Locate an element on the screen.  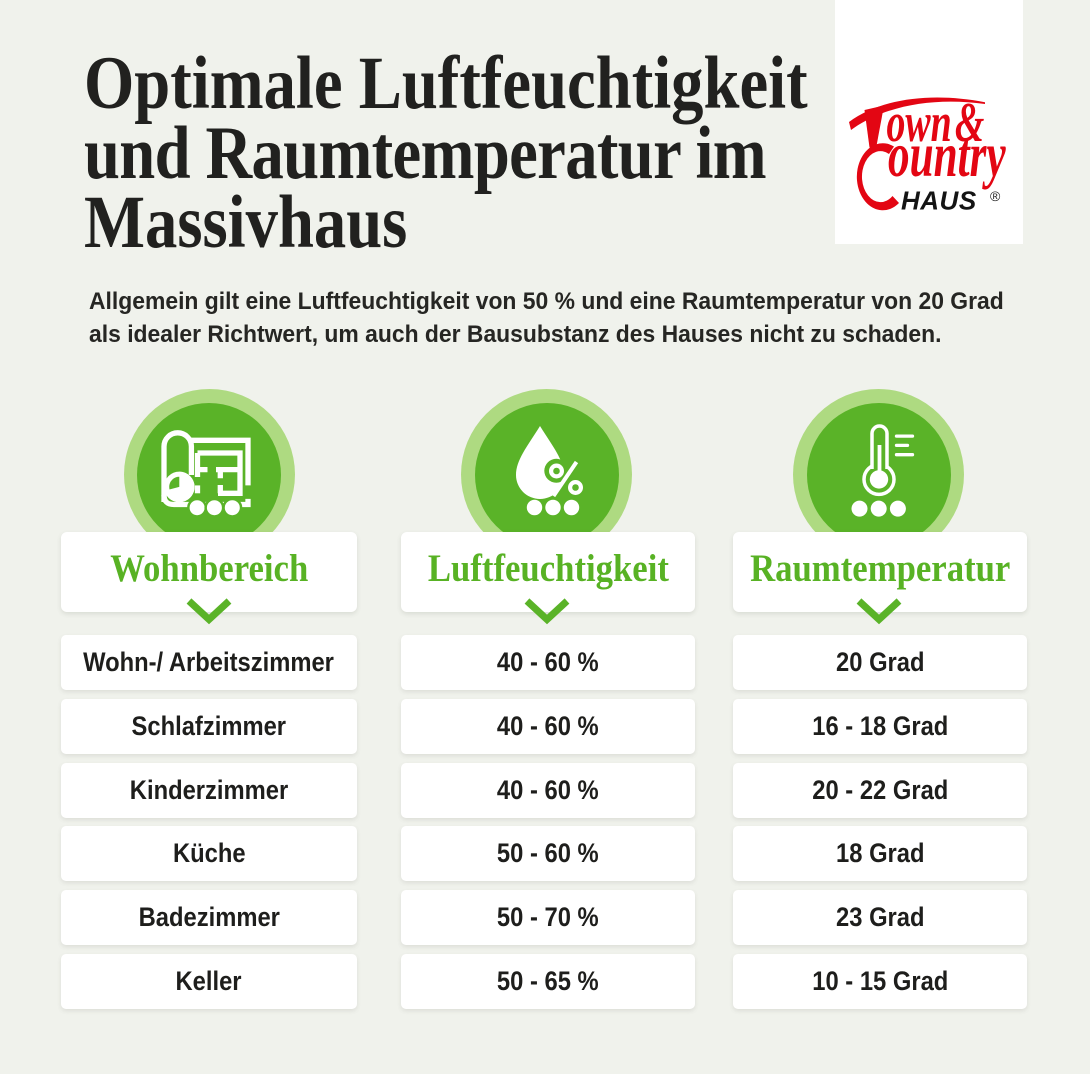
svg-text: HAUS is located at coordinates (939, 200).